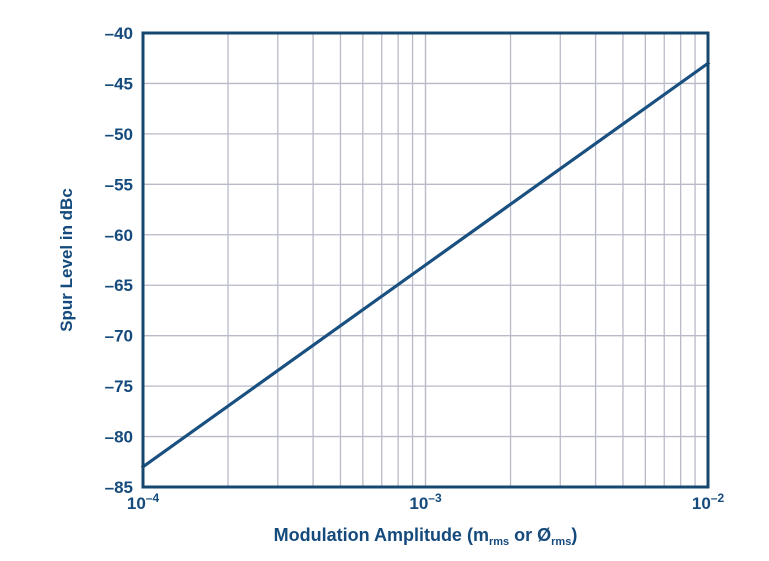 The image size is (769, 561). Describe the element at coordinates (435, 498) in the screenshot. I see `x-tick-exponent: –3` at that location.